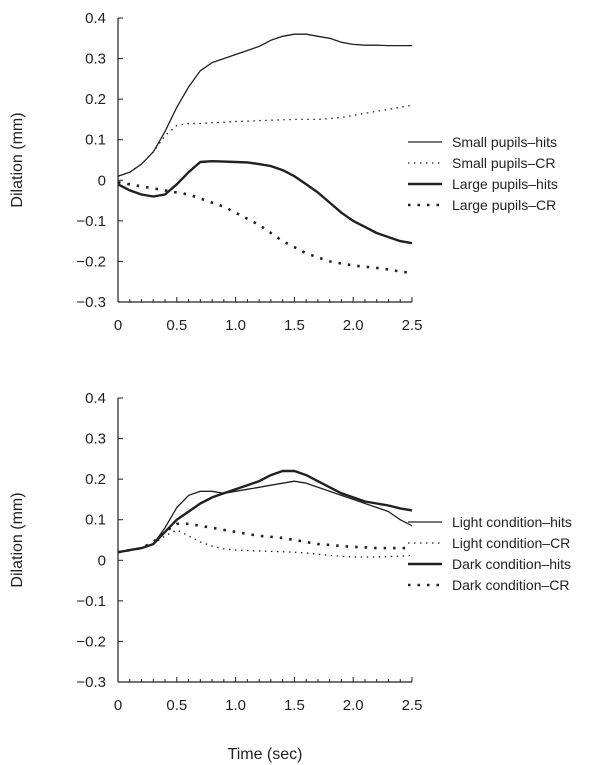 Image resolution: width=615 pixels, height=765 pixels. I want to click on legend-label-2: Small pupils–CR, so click(503, 163).